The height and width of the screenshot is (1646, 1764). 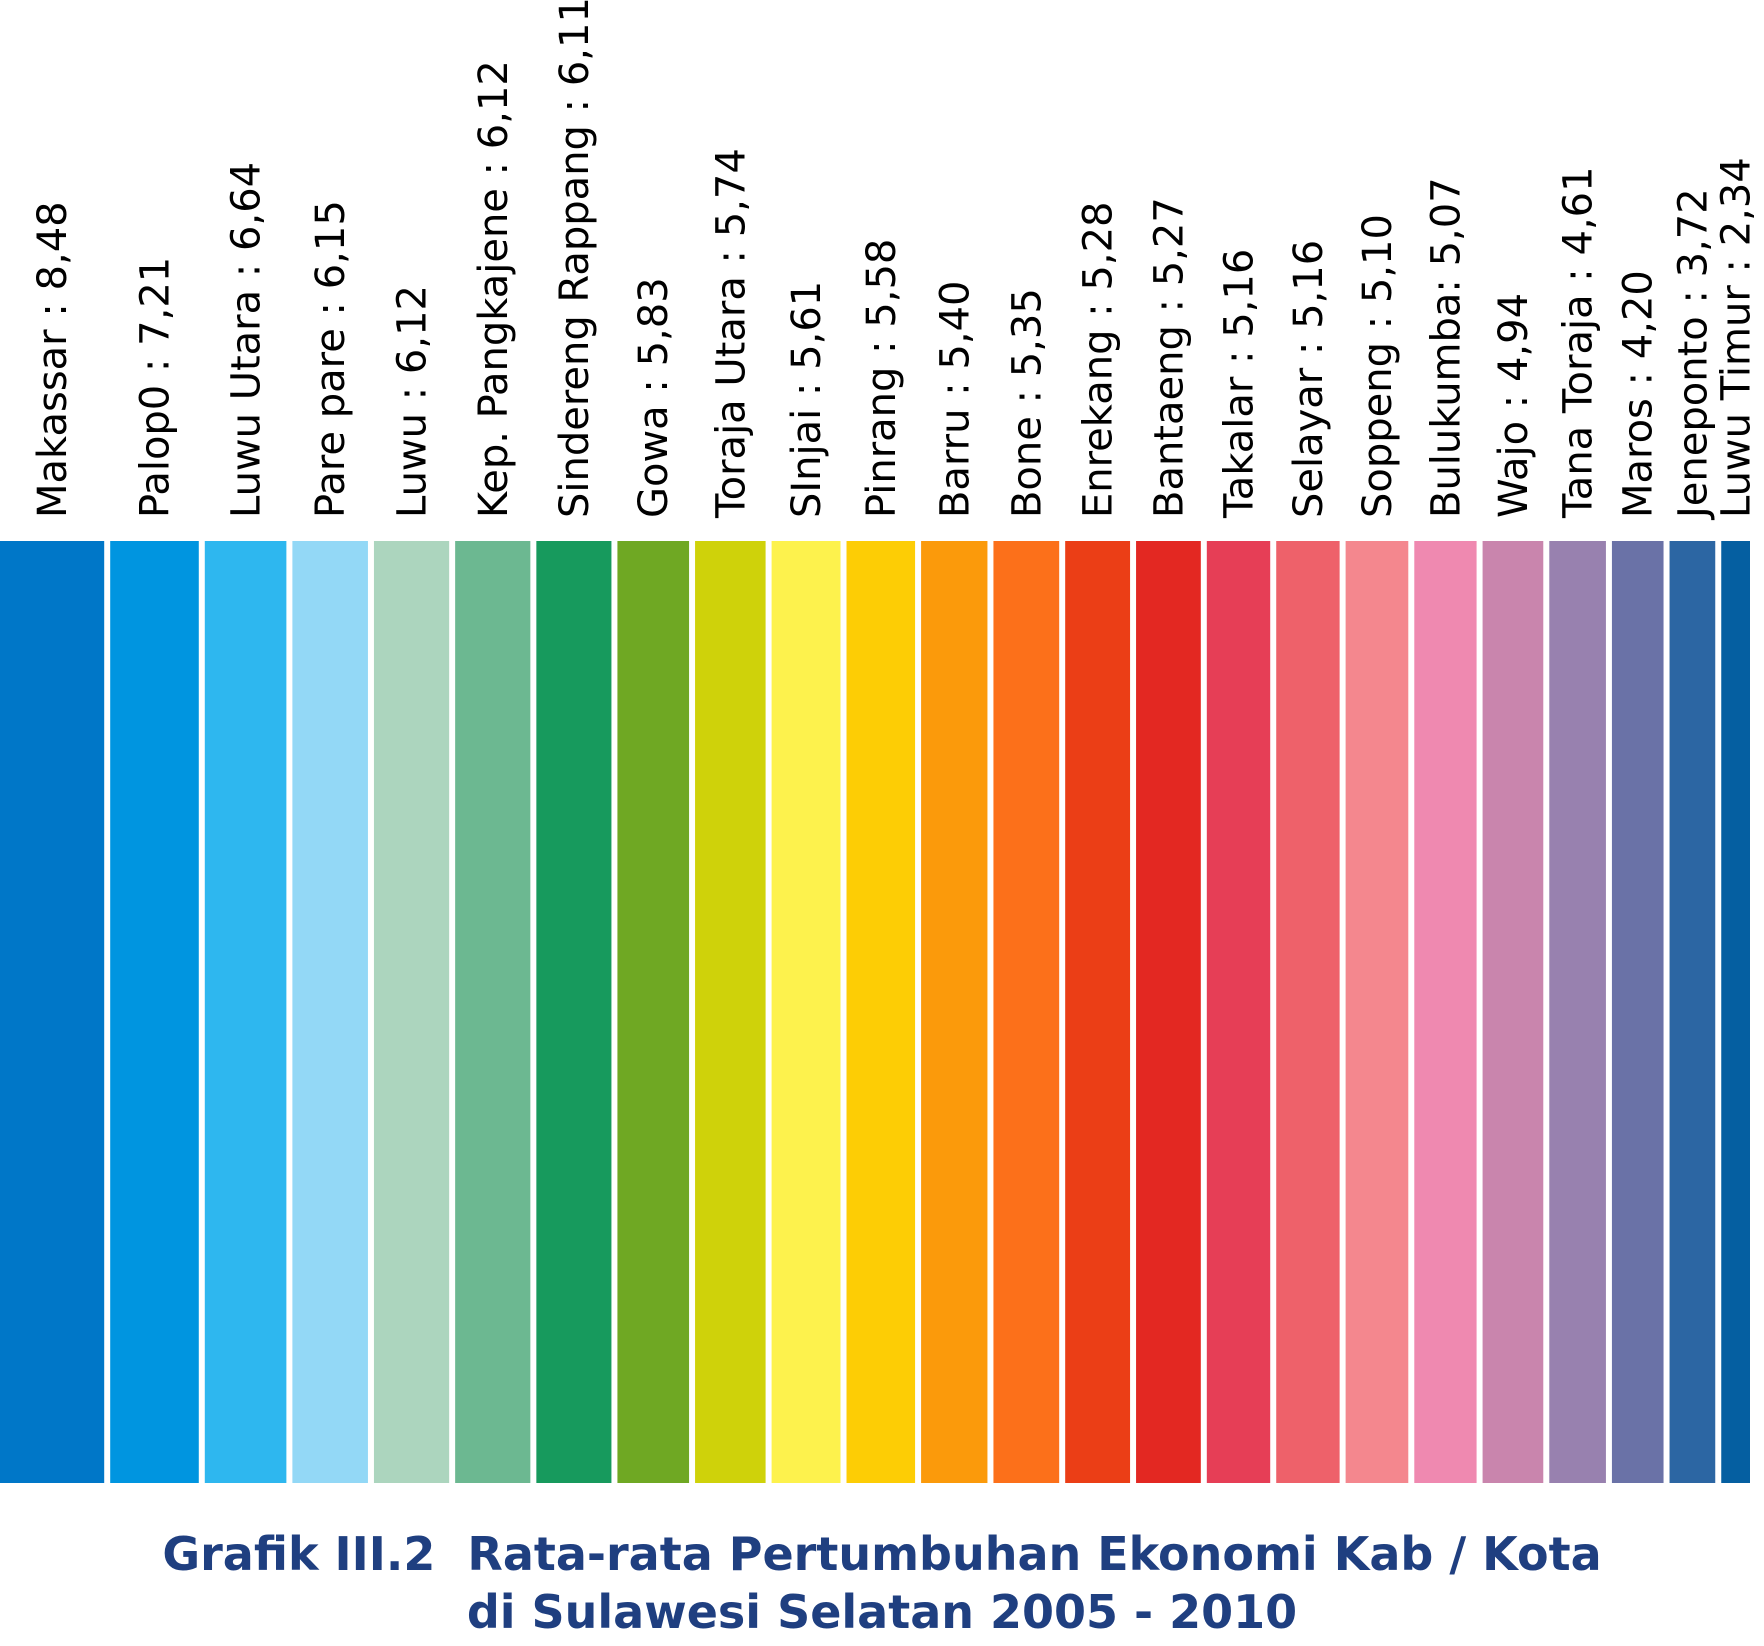 What do you see at coordinates (731, 333) in the screenshot?
I see `bar-label-9: Toraja Utara : 5,74` at bounding box center [731, 333].